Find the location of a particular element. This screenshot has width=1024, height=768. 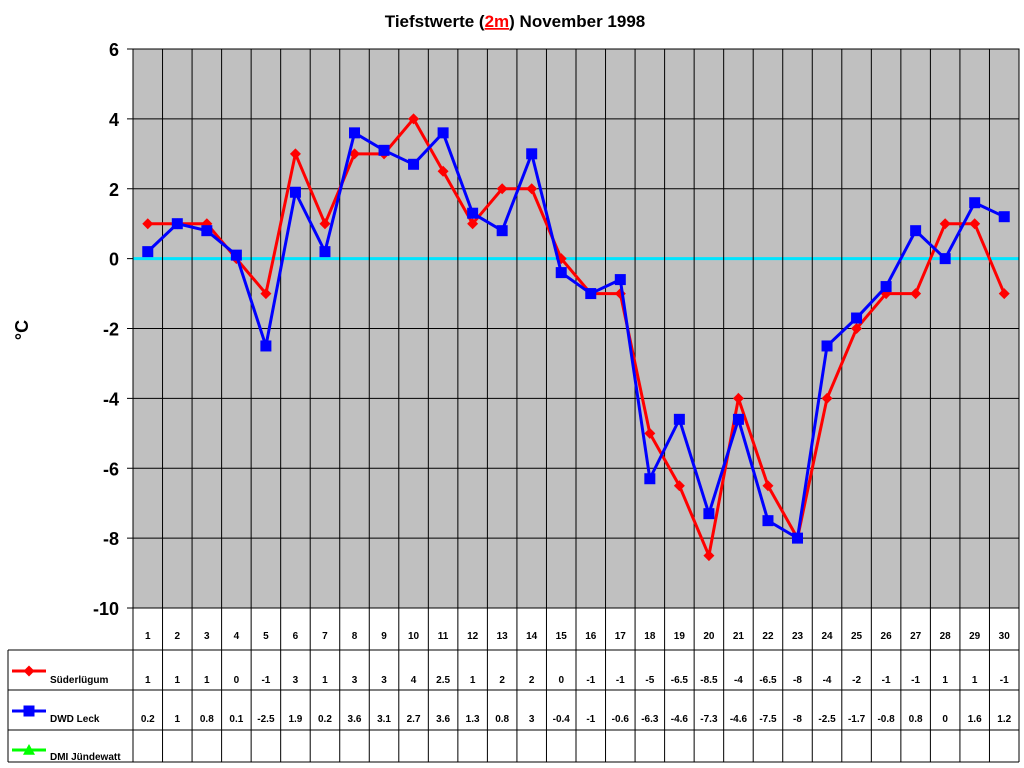

data-label: -0.8 is located at coordinates (886, 719).